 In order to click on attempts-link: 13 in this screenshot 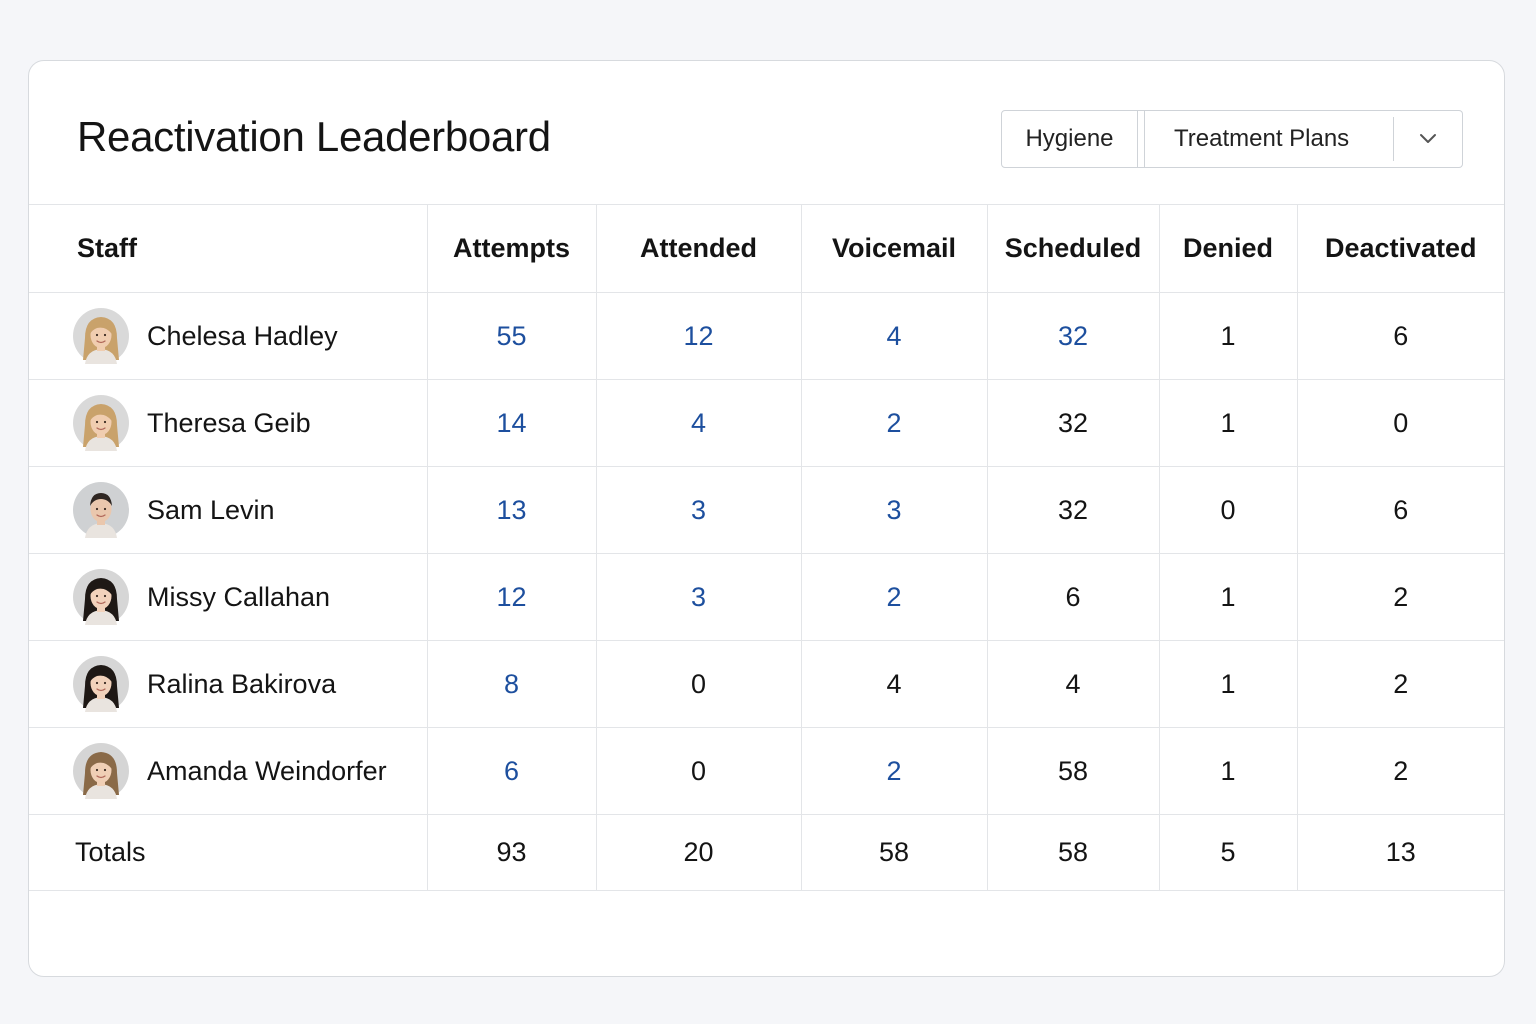, I will do `click(511, 509)`.